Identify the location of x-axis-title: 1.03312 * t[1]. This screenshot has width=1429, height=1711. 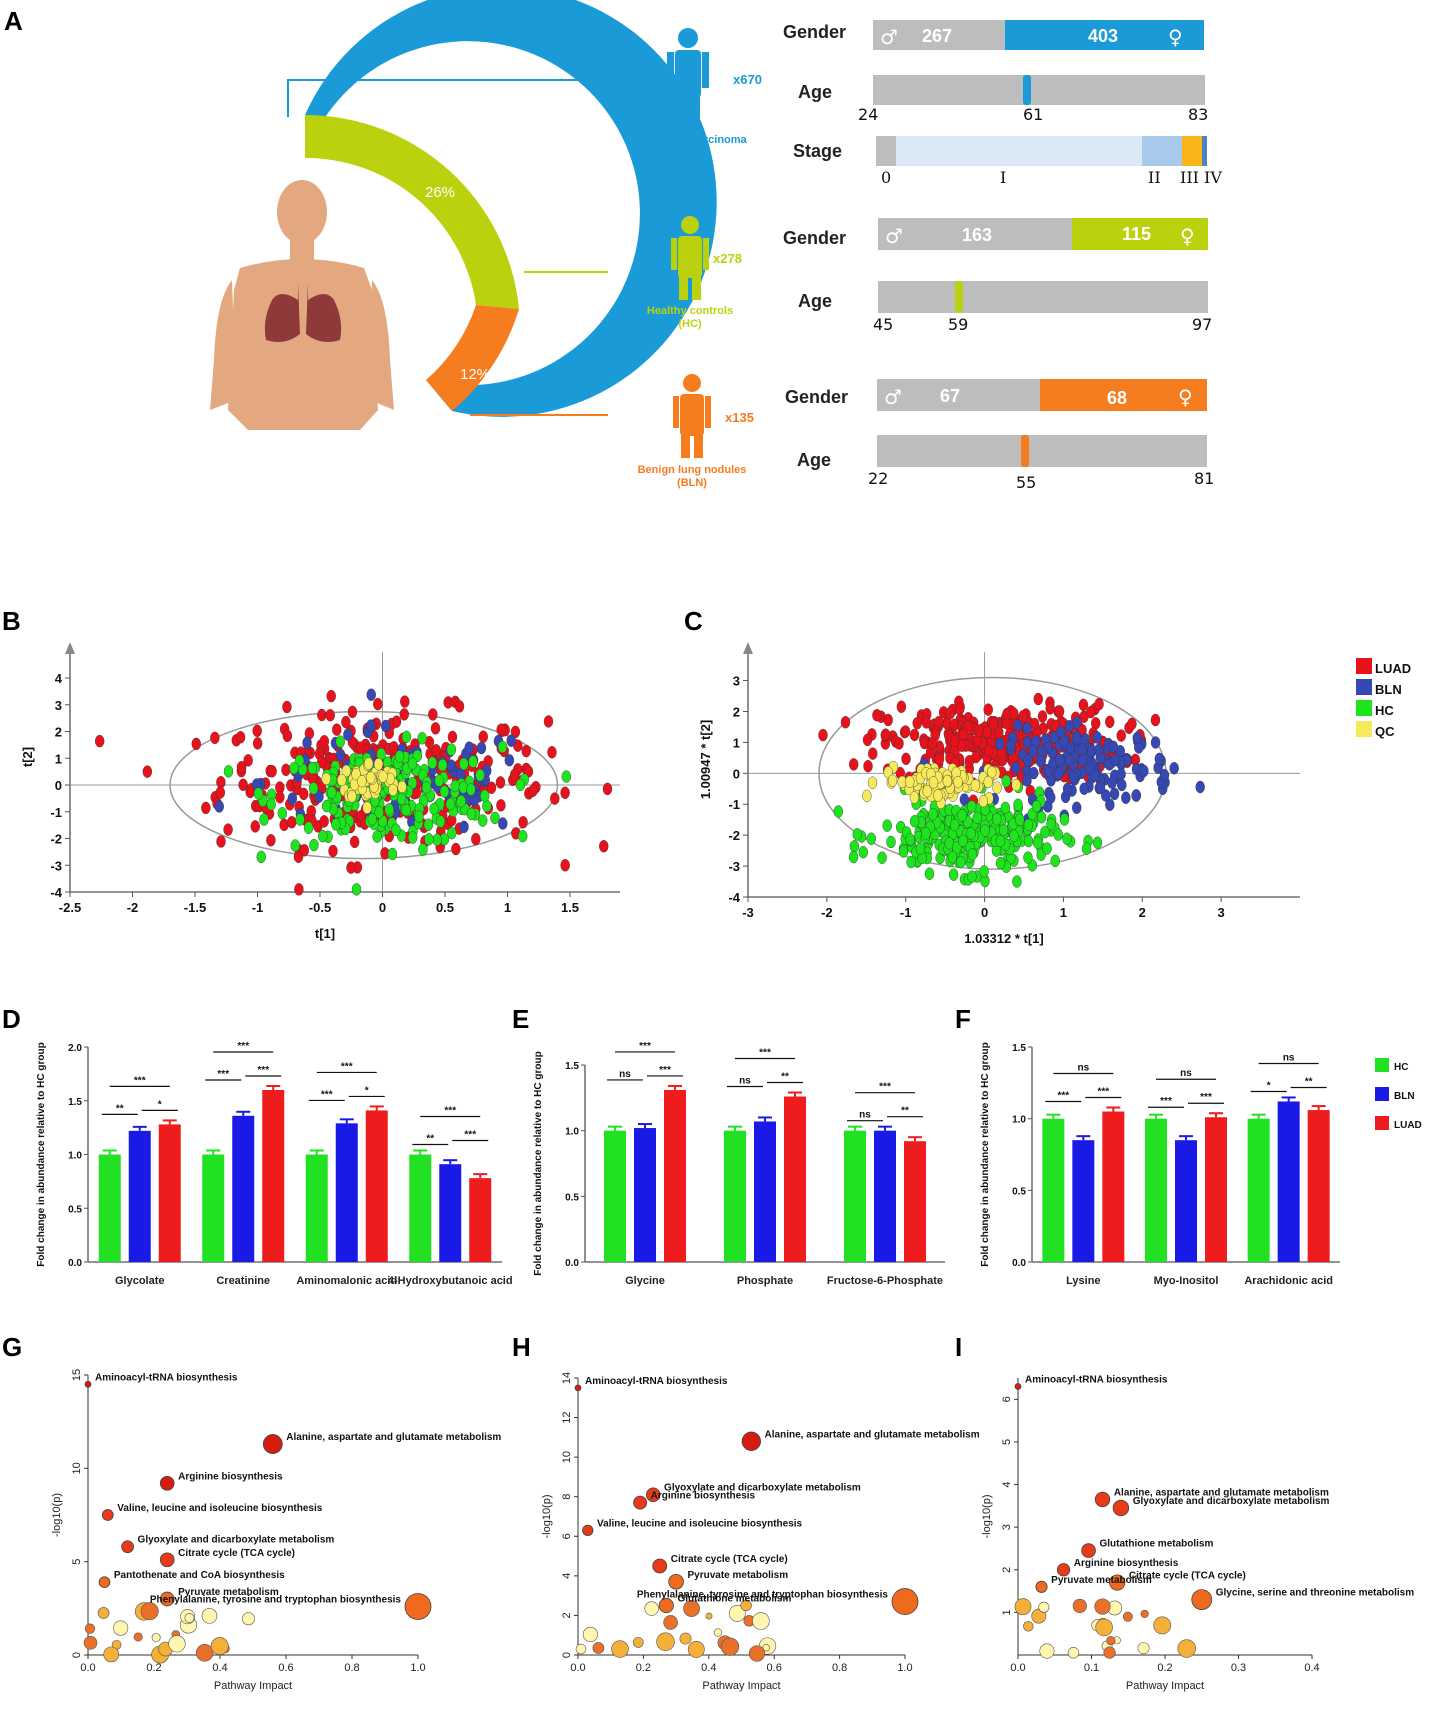
(1004, 938).